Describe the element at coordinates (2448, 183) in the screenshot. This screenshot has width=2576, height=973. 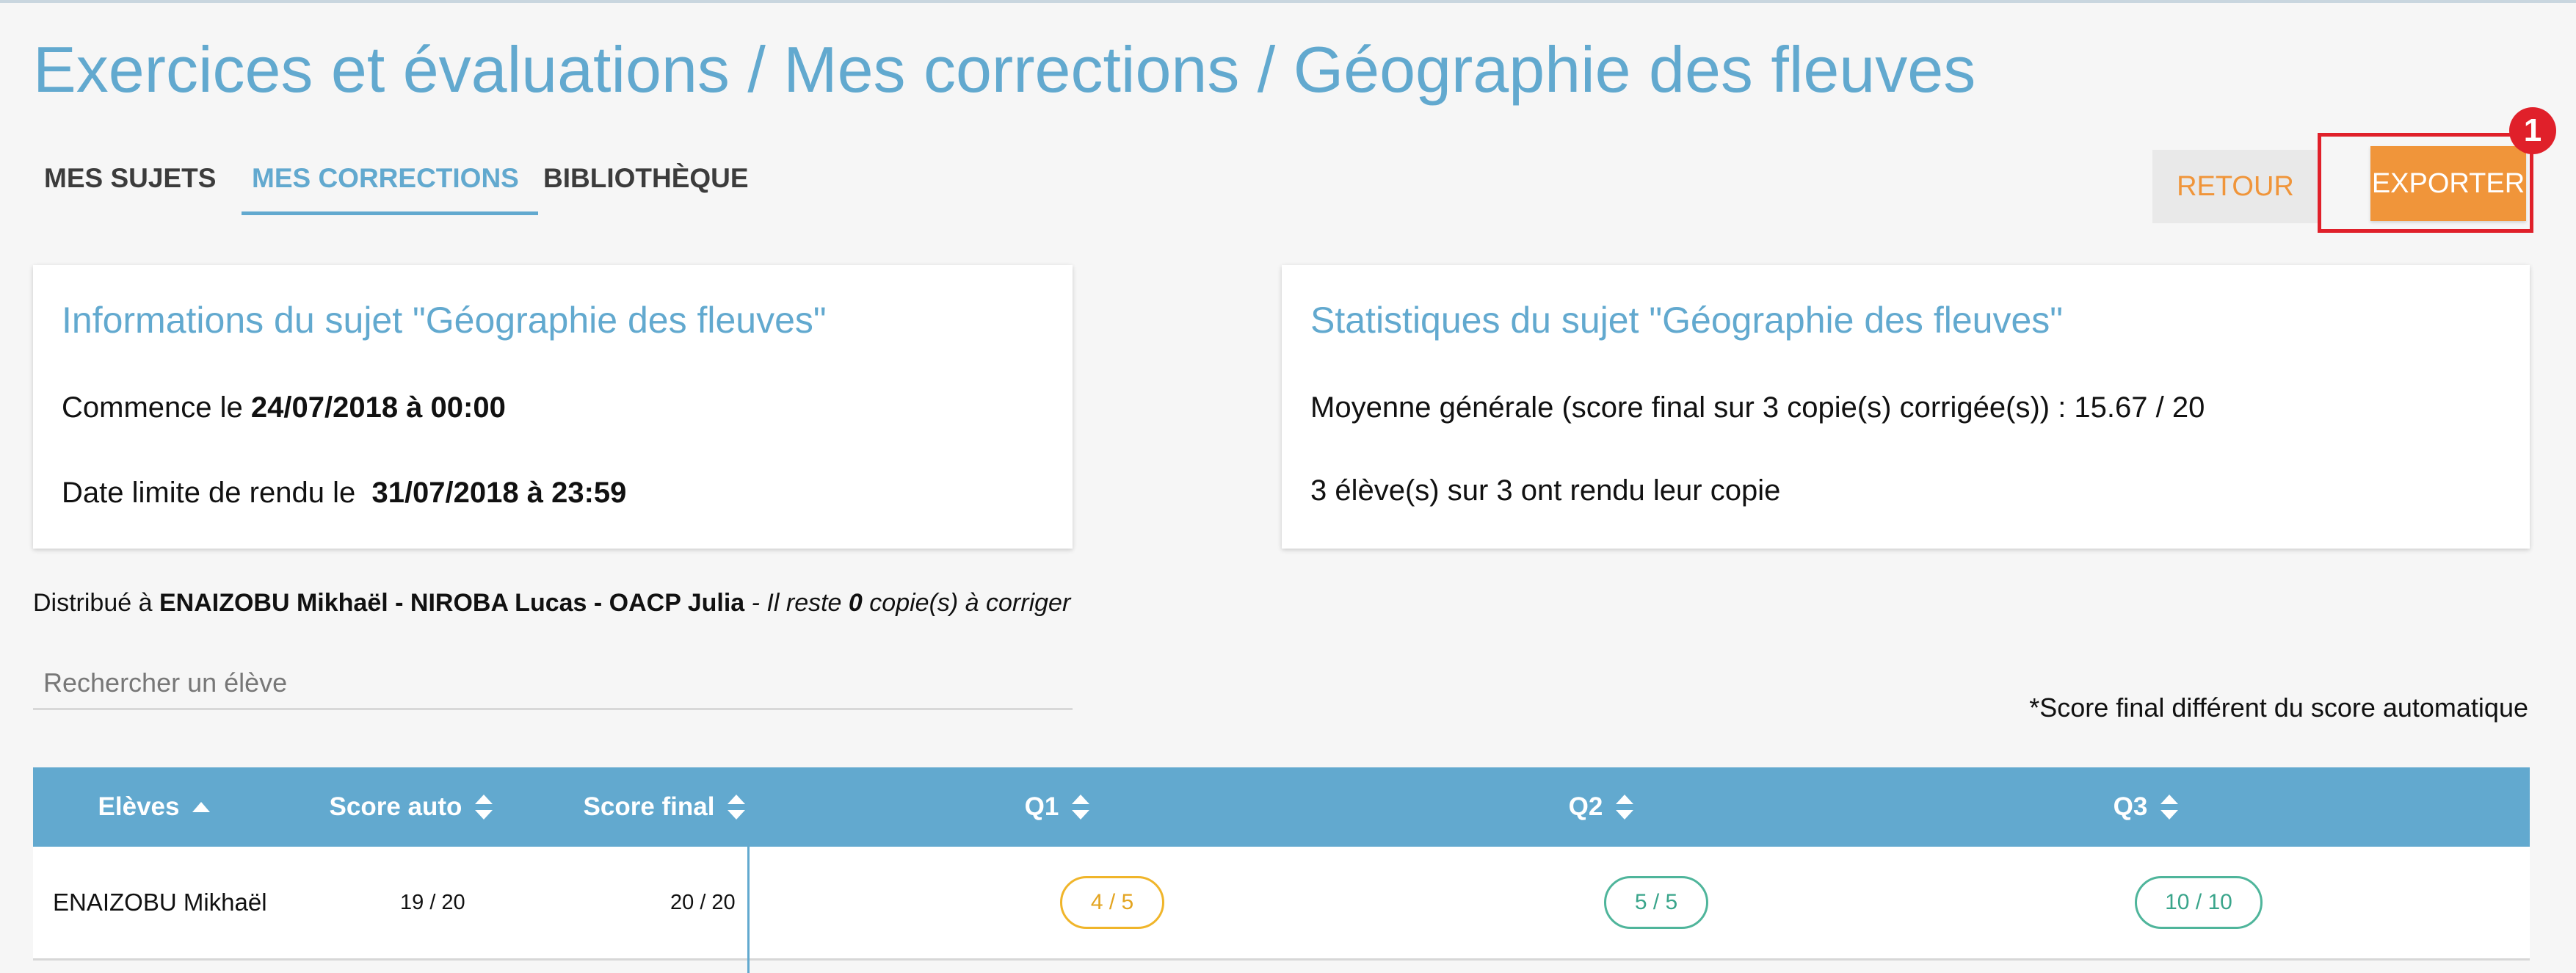
I see `exporter-button: EXPORTER` at that location.